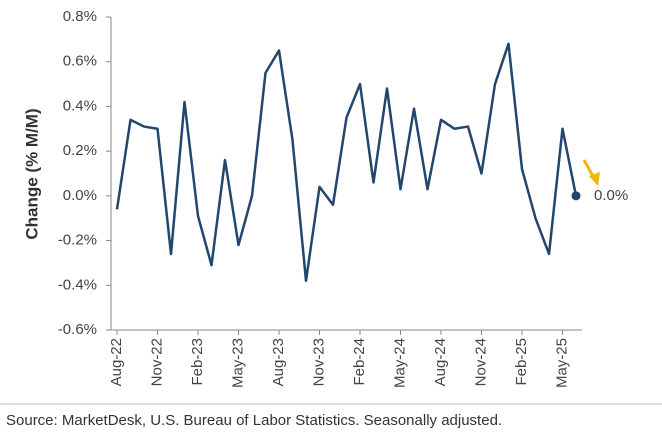 The height and width of the screenshot is (441, 662). Describe the element at coordinates (80, 195) in the screenshot. I see `y-tick-label: 0.0%` at that location.